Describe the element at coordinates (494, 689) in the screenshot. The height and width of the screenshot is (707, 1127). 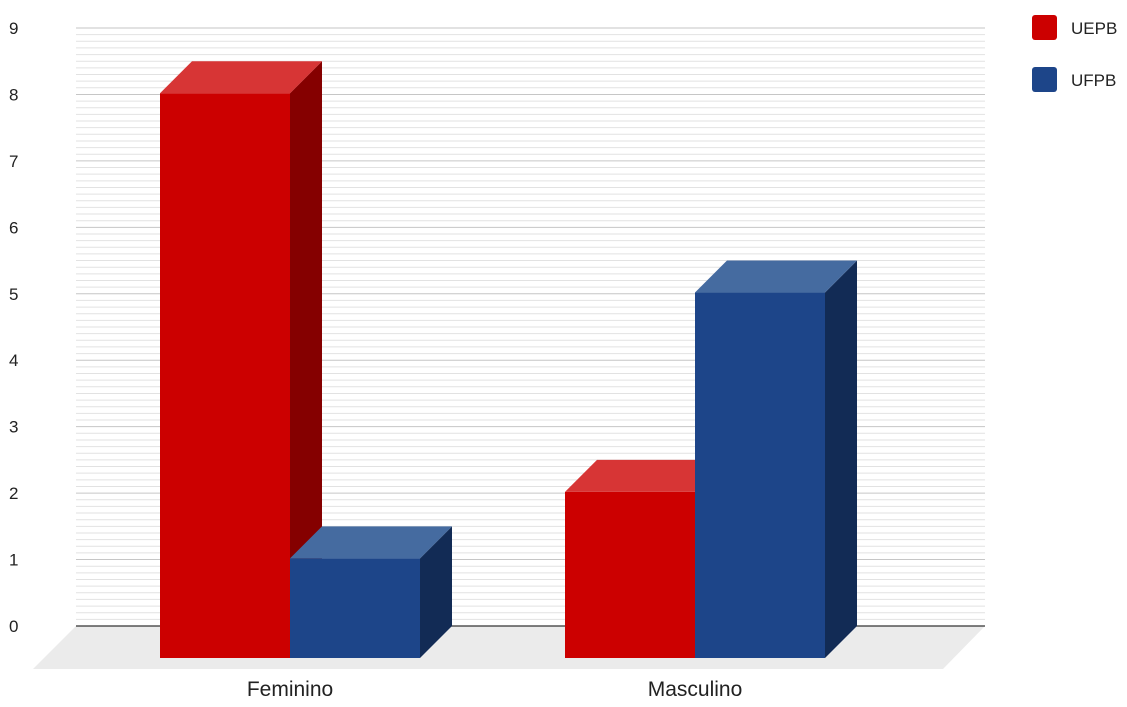
I see `x-axis-category-labels: Feminino Masculino` at that location.